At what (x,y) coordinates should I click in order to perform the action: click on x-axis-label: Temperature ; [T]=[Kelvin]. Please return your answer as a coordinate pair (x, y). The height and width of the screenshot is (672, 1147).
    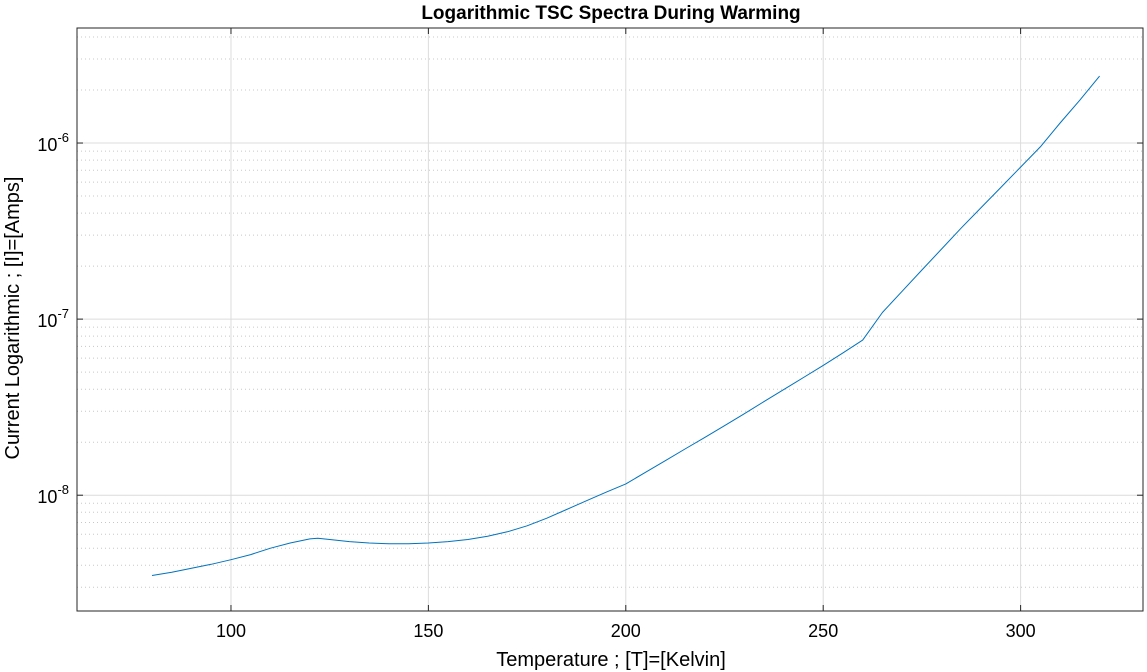
    Looking at the image, I should click on (611, 660).